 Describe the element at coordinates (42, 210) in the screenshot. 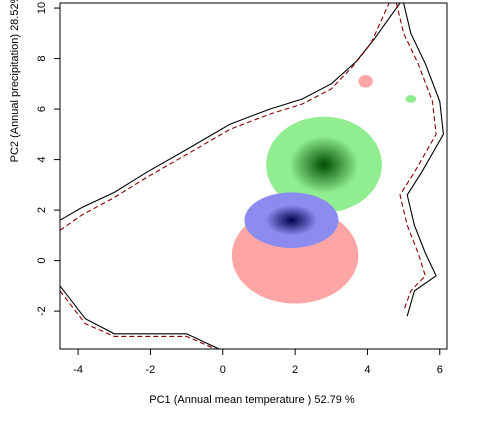

I see `y-tick-label: 2` at that location.